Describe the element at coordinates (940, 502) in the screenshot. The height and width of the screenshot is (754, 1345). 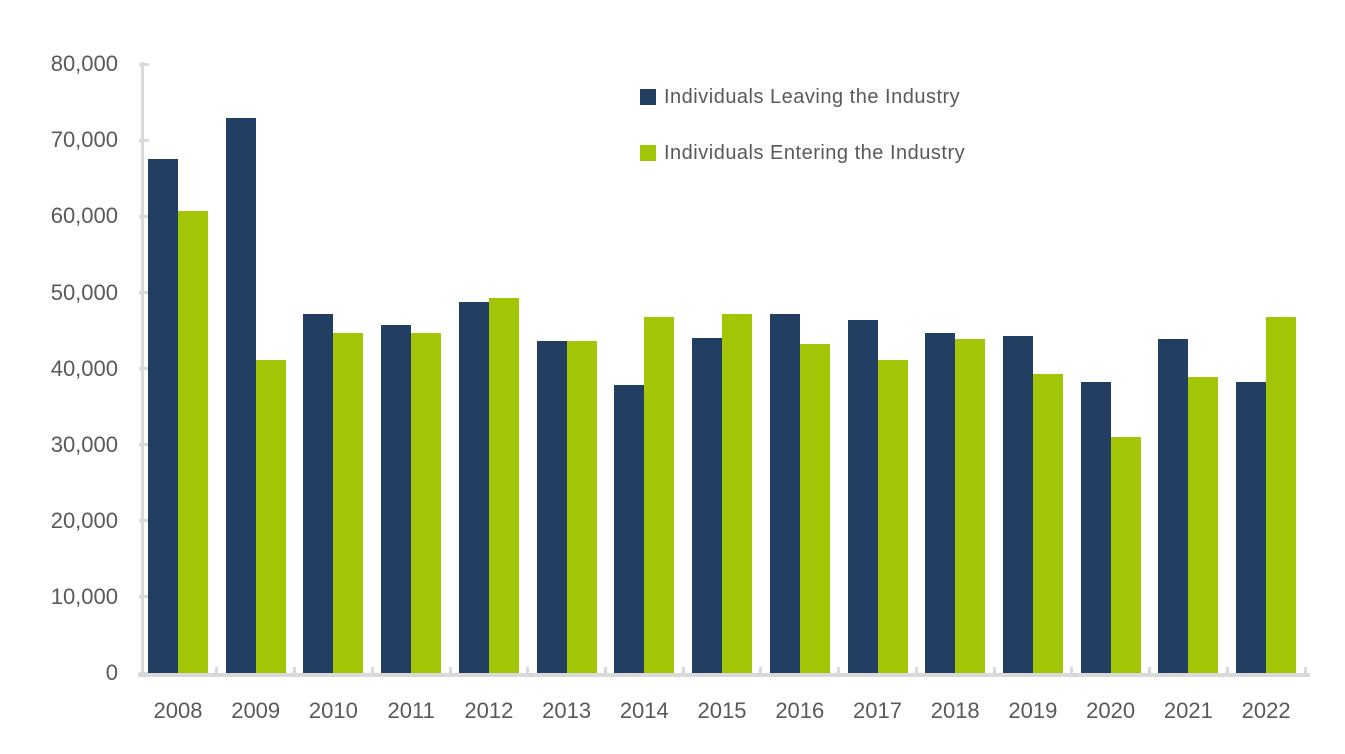
I see `bar-leaving-2018` at that location.